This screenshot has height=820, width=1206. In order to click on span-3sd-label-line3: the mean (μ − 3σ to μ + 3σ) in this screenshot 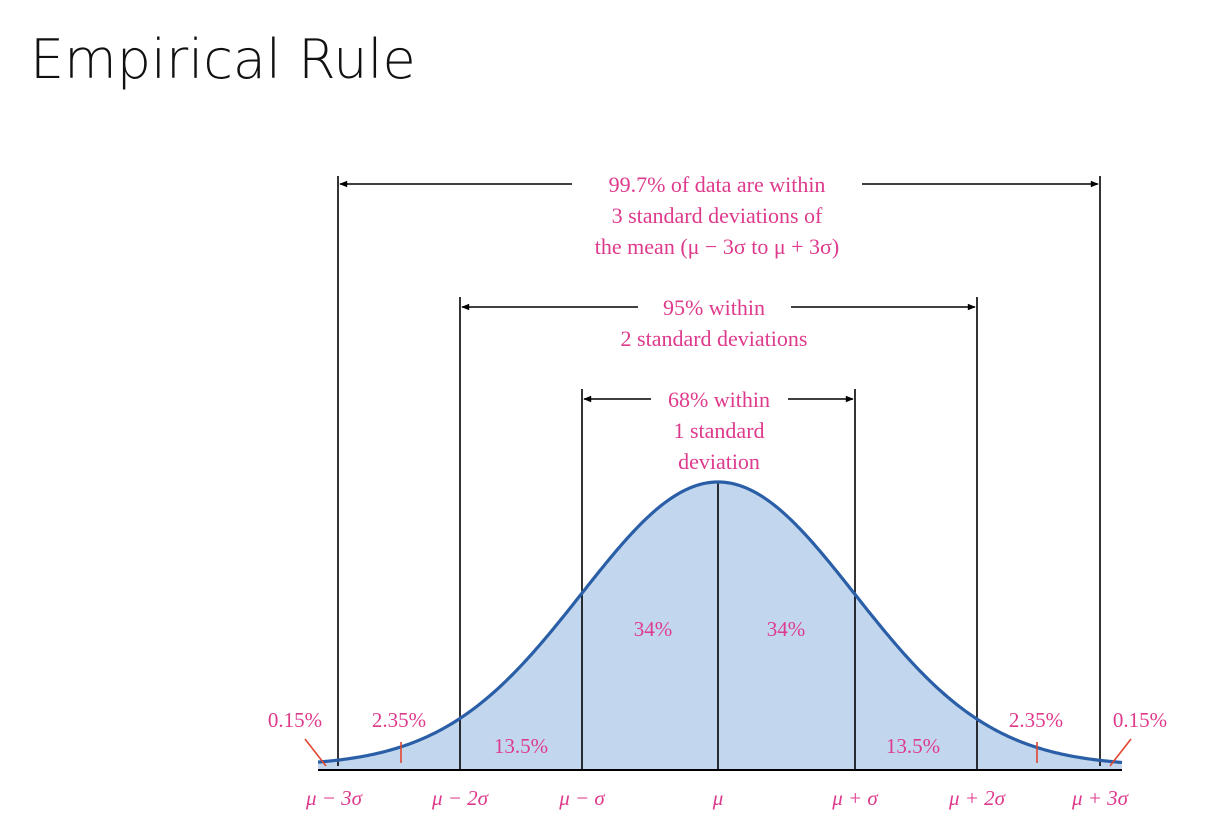, I will do `click(717, 246)`.